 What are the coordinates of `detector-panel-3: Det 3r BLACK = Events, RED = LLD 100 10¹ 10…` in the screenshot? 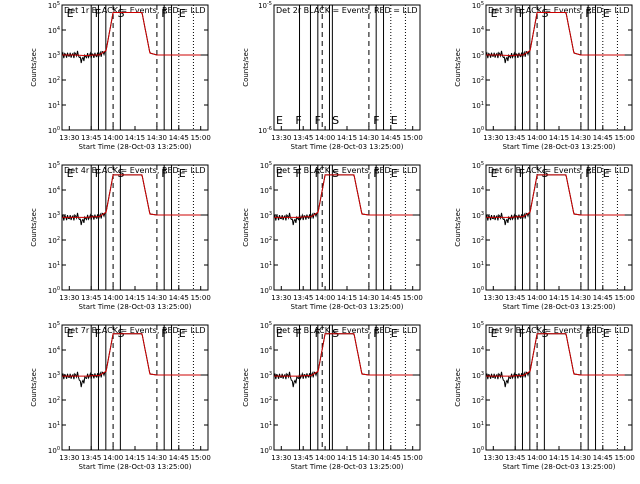 It's located at (544, 76).